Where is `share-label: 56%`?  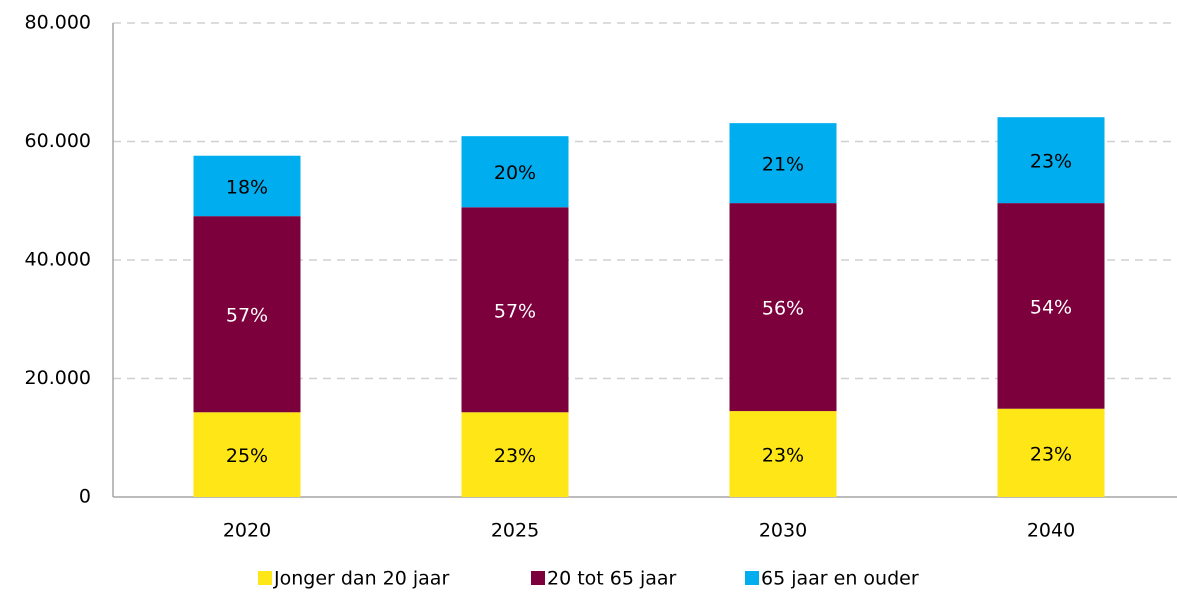 share-label: 56% is located at coordinates (783, 309).